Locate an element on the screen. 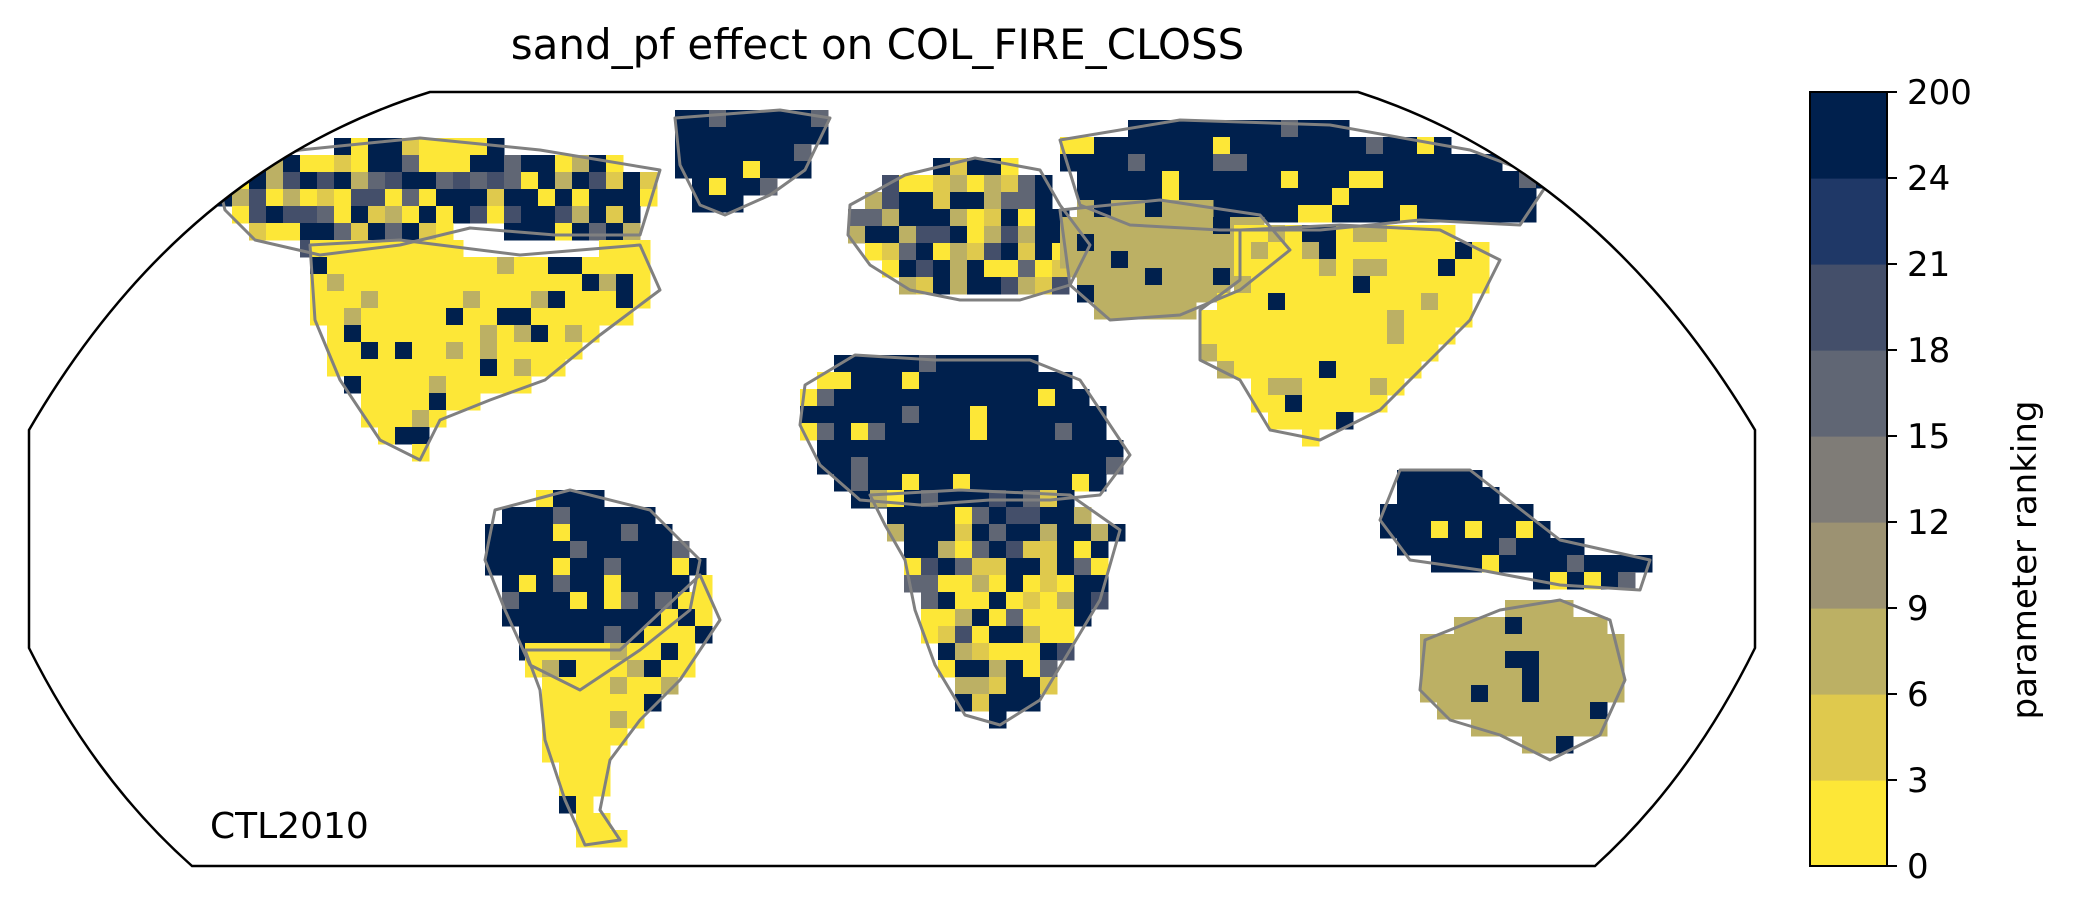 This screenshot has width=2085, height=918. coastline-south-america-south is located at coordinates (622, 710).